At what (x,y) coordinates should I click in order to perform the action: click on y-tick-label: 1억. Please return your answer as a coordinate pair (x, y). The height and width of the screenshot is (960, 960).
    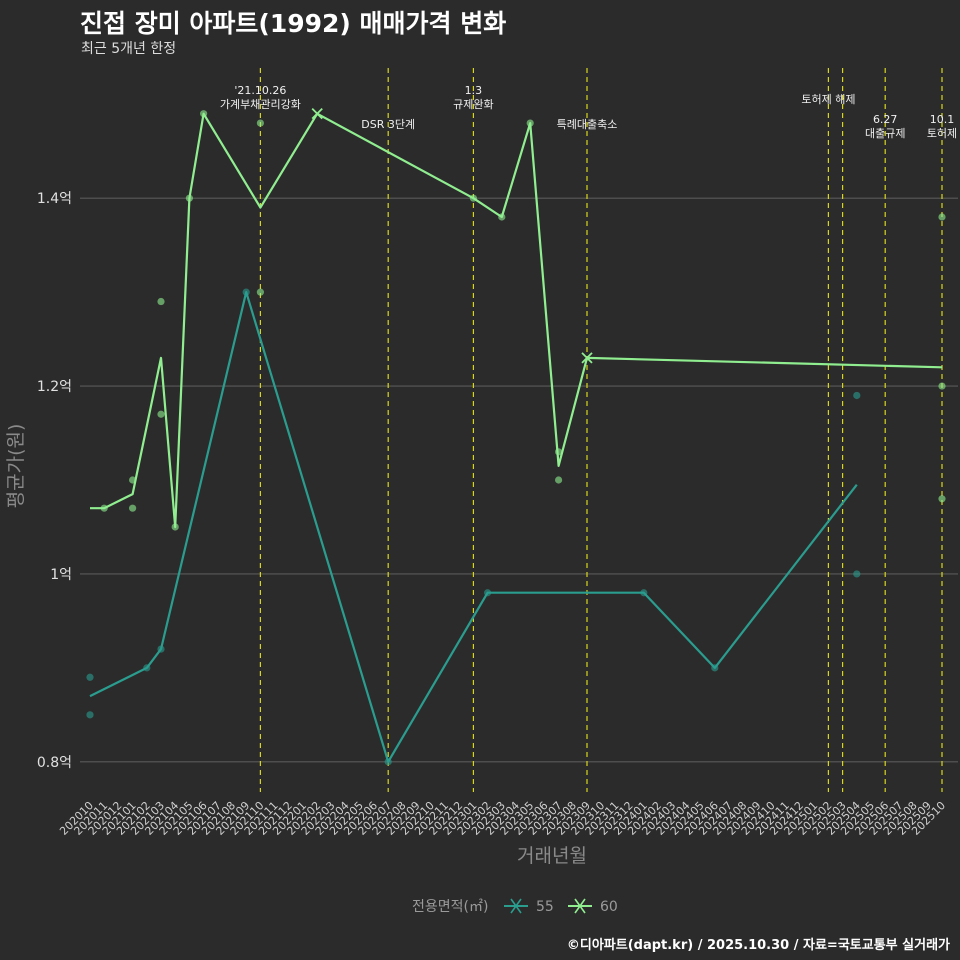
    Looking at the image, I should click on (61, 575).